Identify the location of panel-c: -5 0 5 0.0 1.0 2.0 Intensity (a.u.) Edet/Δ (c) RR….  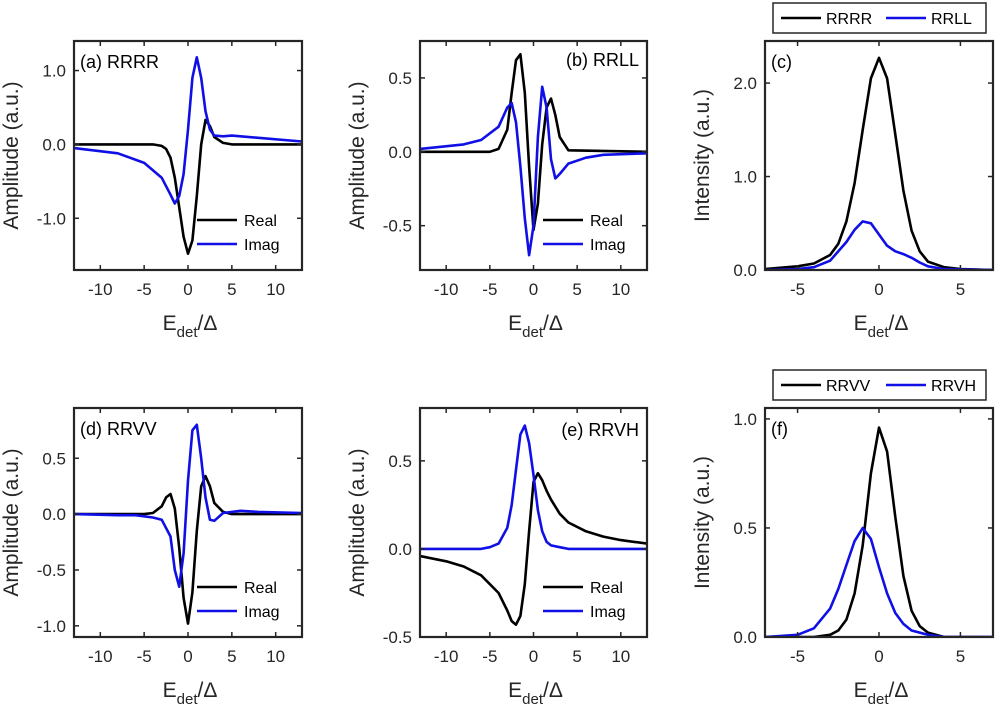
(843, 171).